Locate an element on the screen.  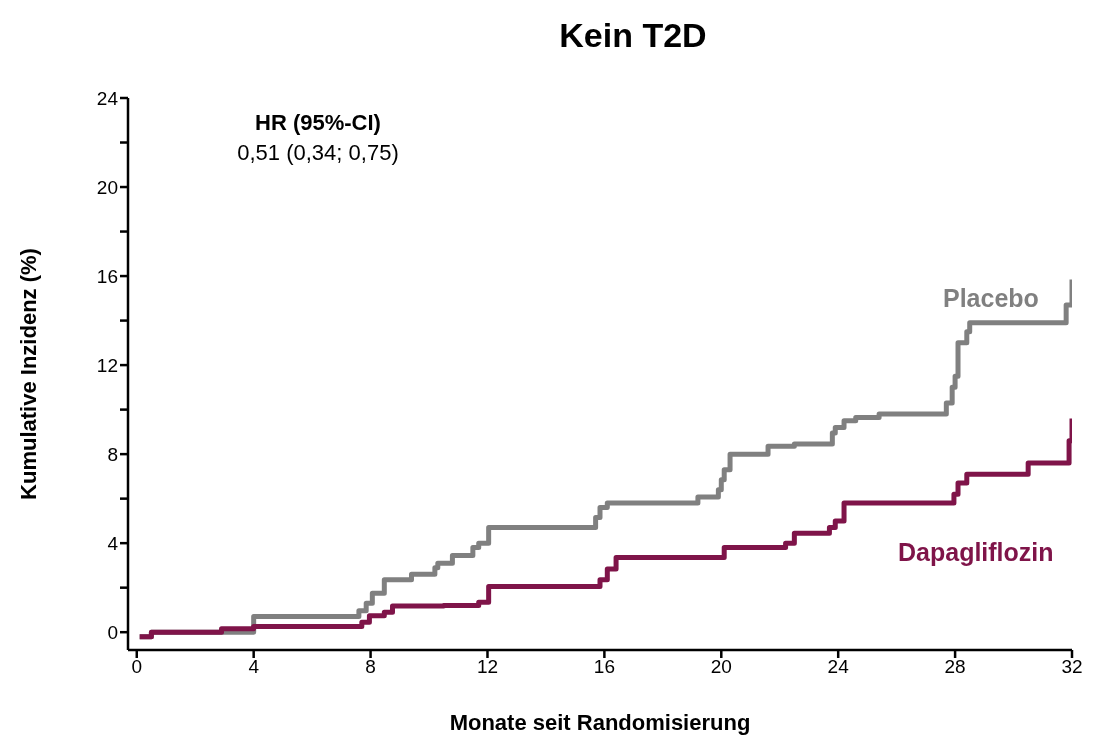
y-tick-label: 20 is located at coordinates (107, 187).